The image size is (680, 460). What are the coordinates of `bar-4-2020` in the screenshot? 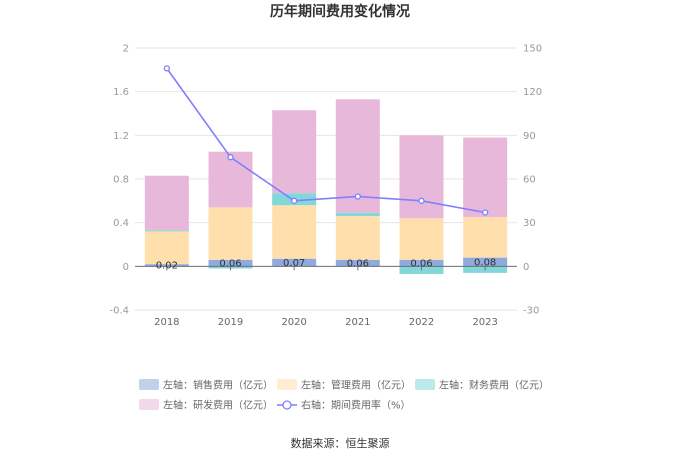 It's located at (294, 152).